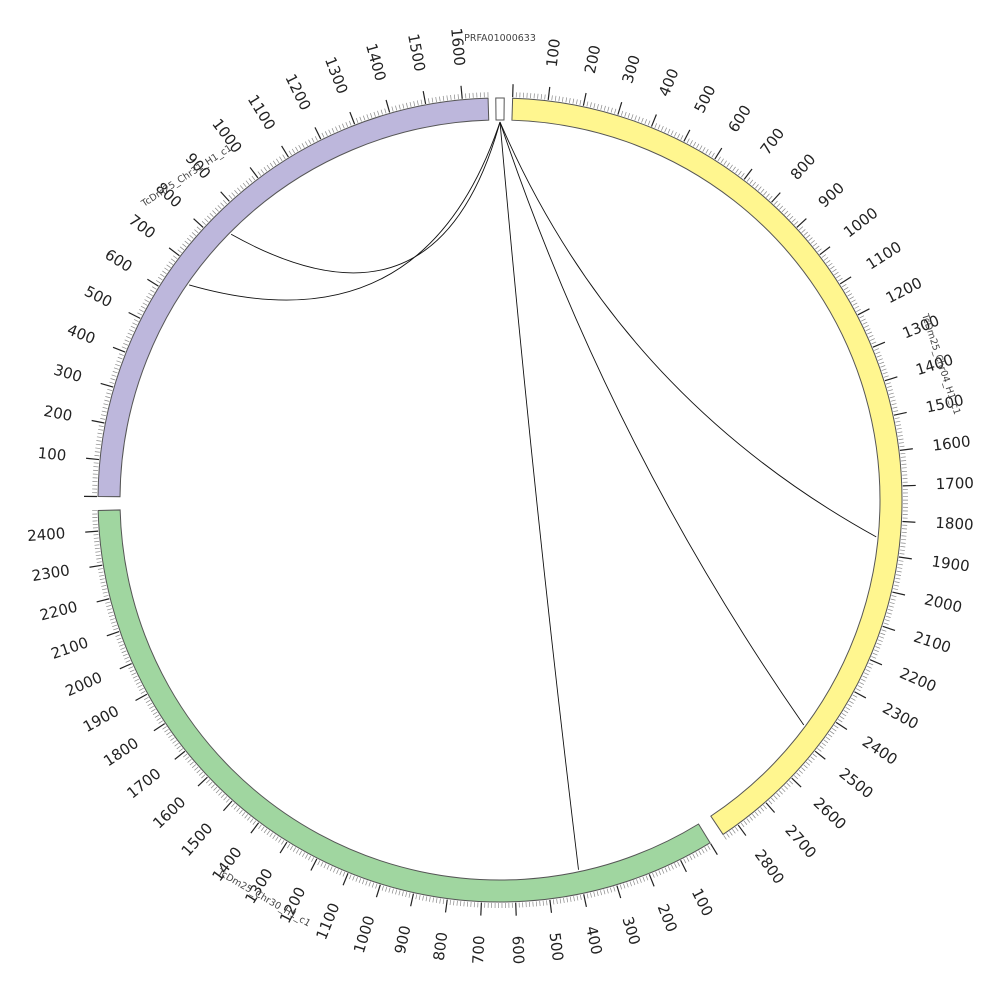 This screenshot has width=1000, height=1000. What do you see at coordinates (169, 812) in the screenshot?
I see `tick-label: 1600` at bounding box center [169, 812].